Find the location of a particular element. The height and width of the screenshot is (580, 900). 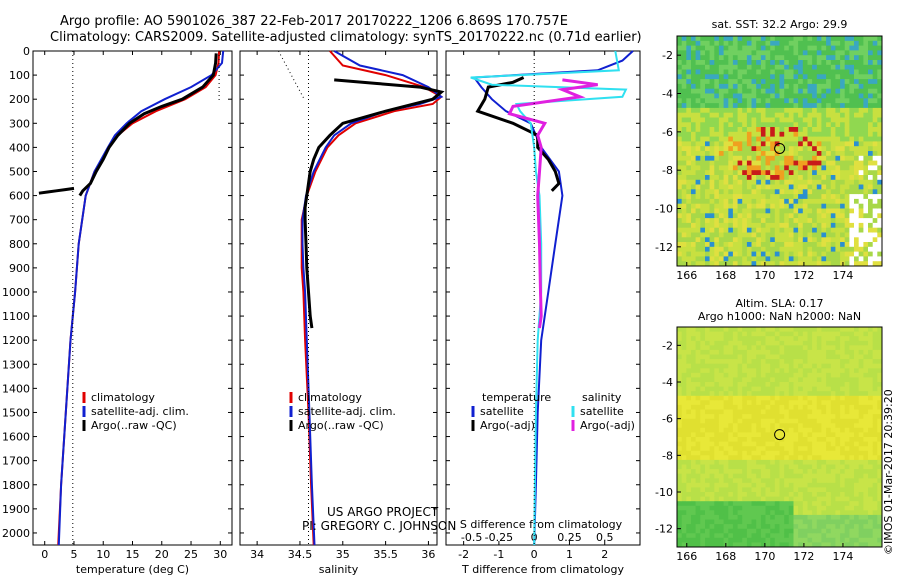

x-tick-label: 35 is located at coordinates (343, 554).